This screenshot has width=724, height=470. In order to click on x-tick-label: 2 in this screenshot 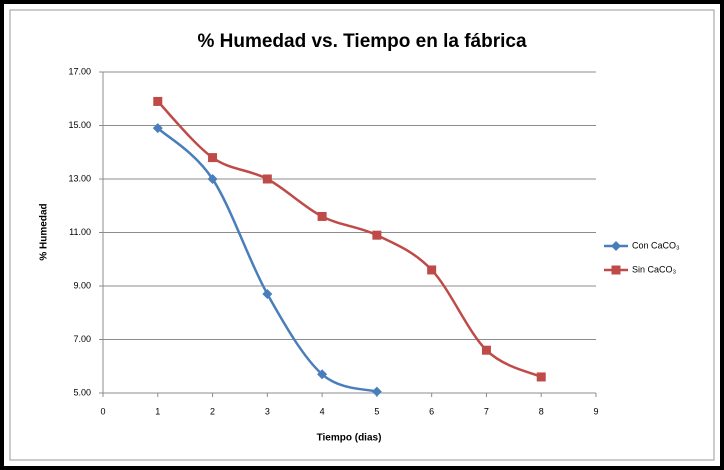, I will do `click(212, 411)`.